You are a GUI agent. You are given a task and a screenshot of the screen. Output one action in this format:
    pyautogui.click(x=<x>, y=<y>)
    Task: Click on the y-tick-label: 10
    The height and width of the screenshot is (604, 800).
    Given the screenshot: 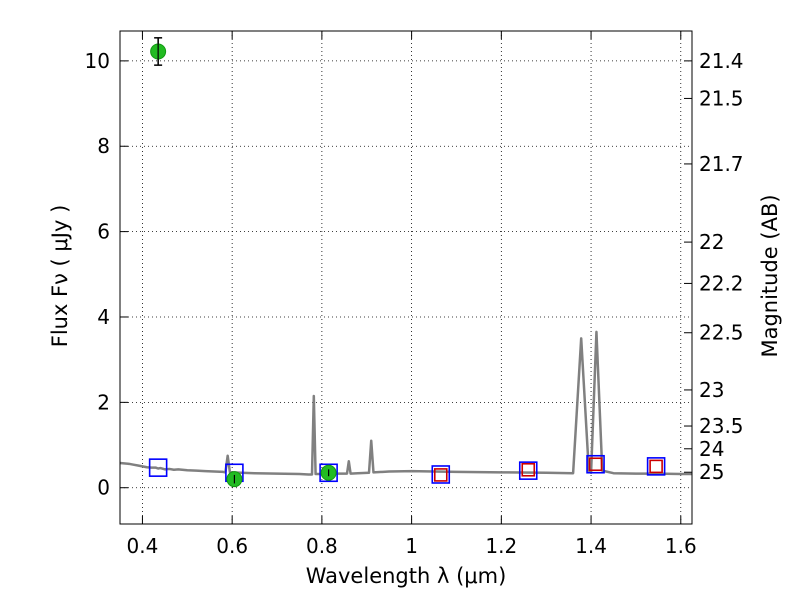 What is the action you would take?
    pyautogui.click(x=97, y=61)
    